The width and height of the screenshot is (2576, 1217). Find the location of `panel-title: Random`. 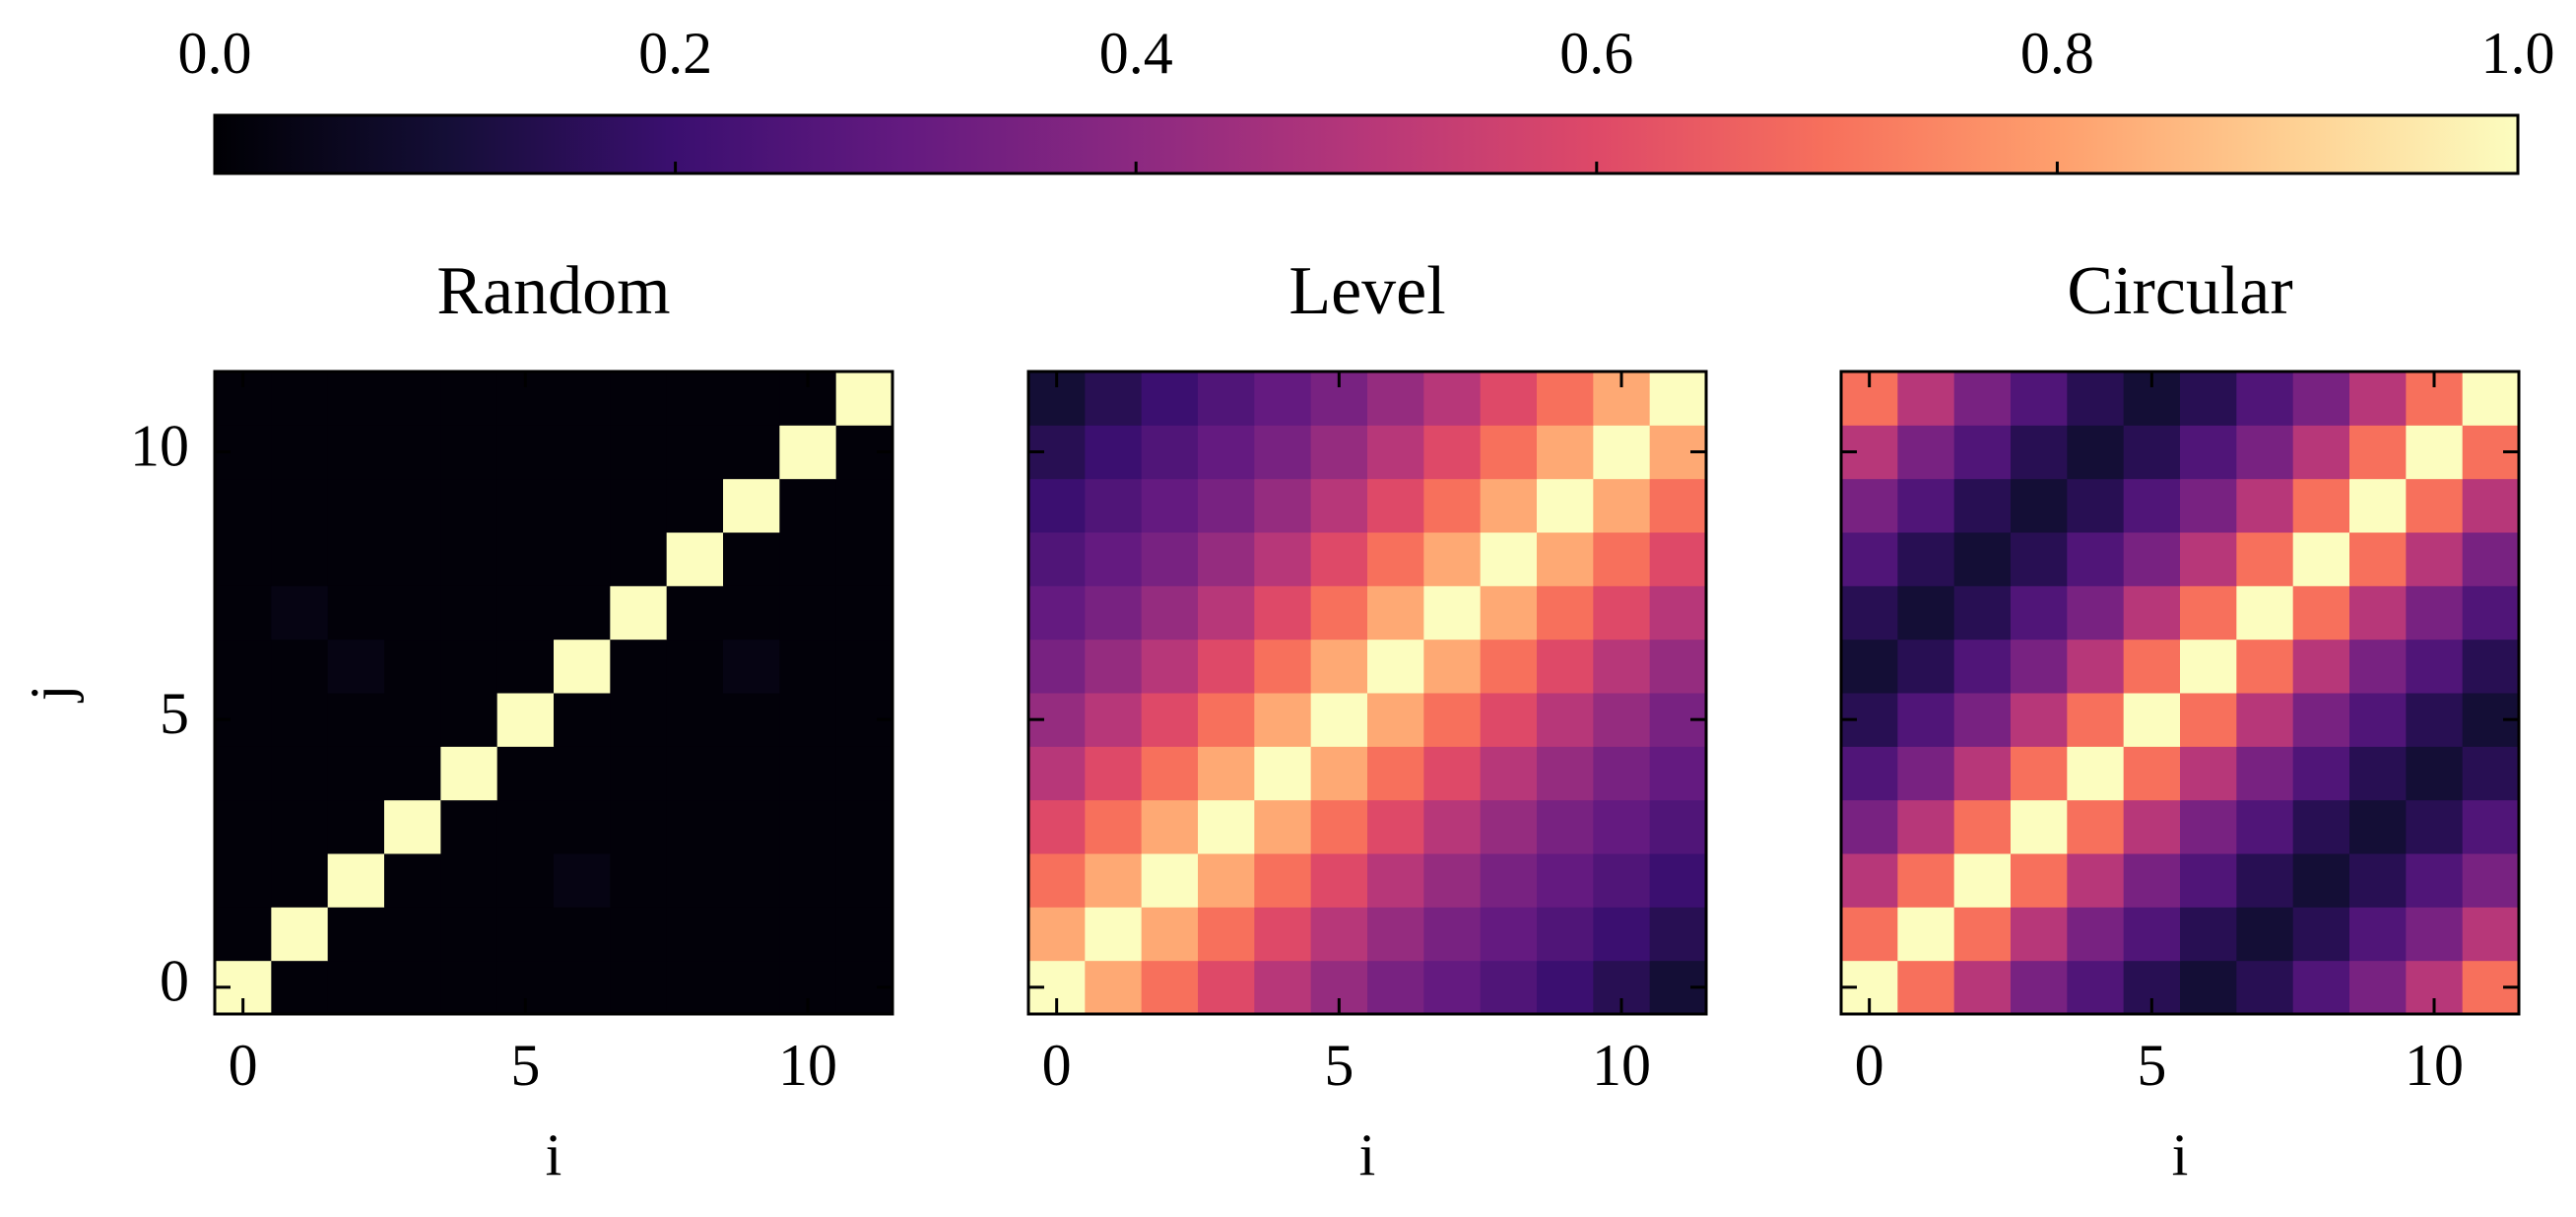

panel-title: Random is located at coordinates (553, 291).